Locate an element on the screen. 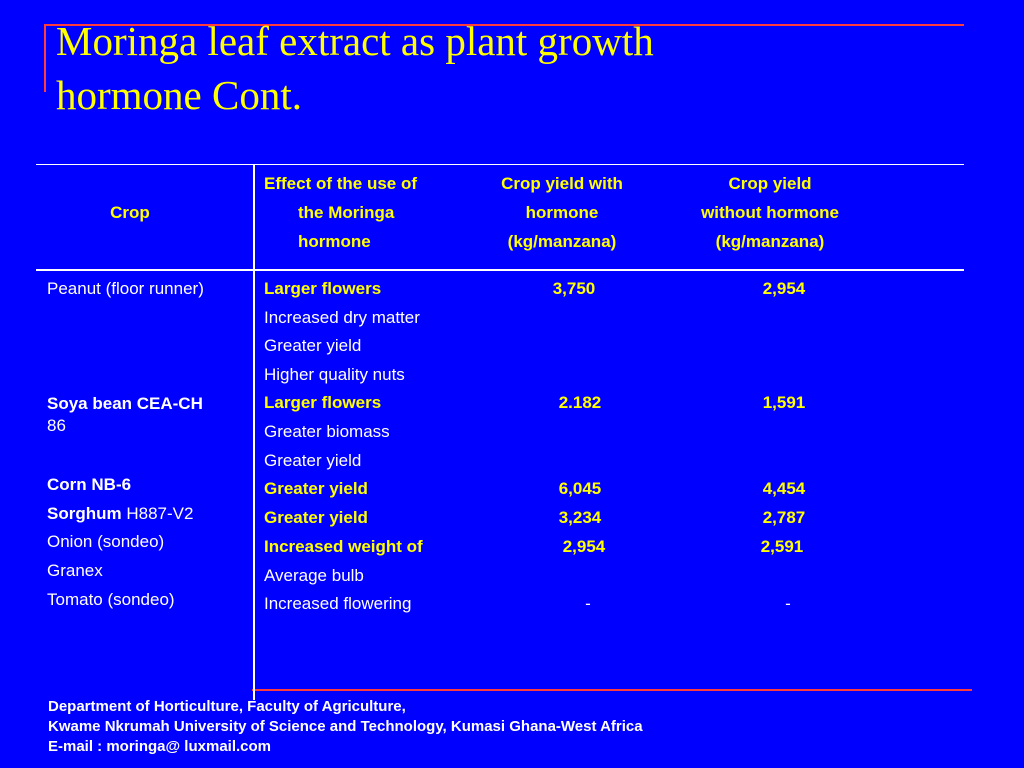 This screenshot has height=768, width=1024. footer-email: E-mail : moringa@ luxmail.com is located at coordinates (160, 746).